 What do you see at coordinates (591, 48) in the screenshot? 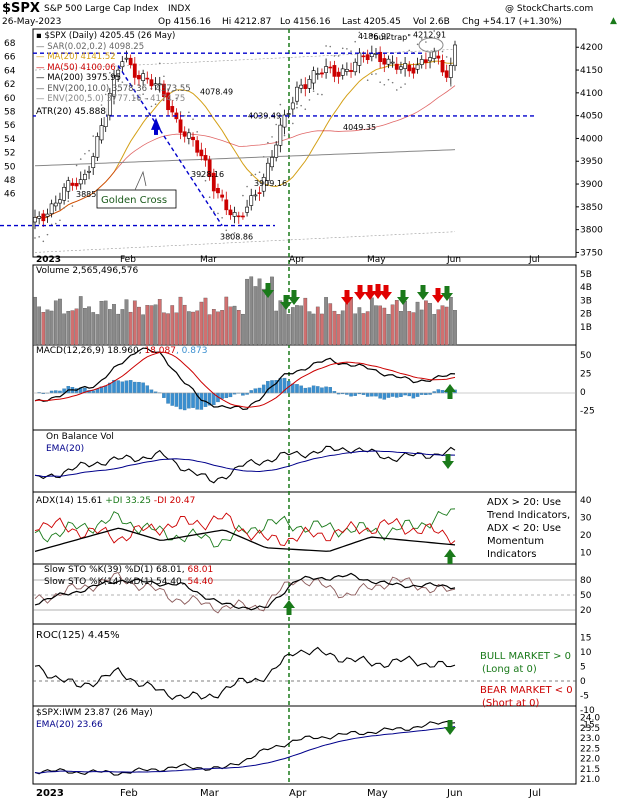
I see `right-axis-tick: 4200` at bounding box center [591, 48].